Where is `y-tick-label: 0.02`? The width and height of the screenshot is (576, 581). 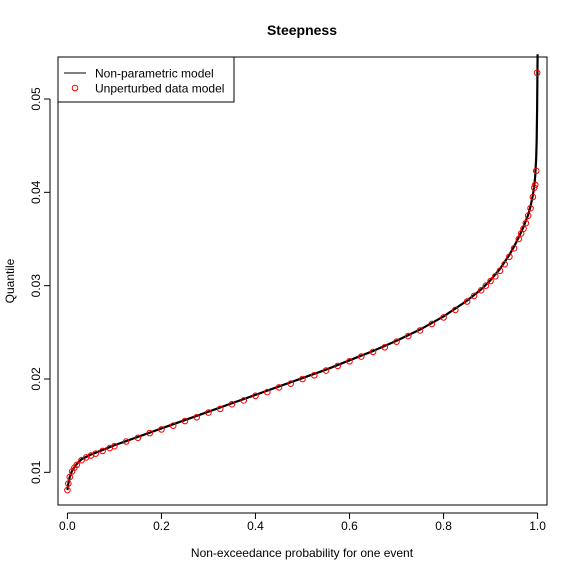 y-tick-label: 0.02 is located at coordinates (36, 379).